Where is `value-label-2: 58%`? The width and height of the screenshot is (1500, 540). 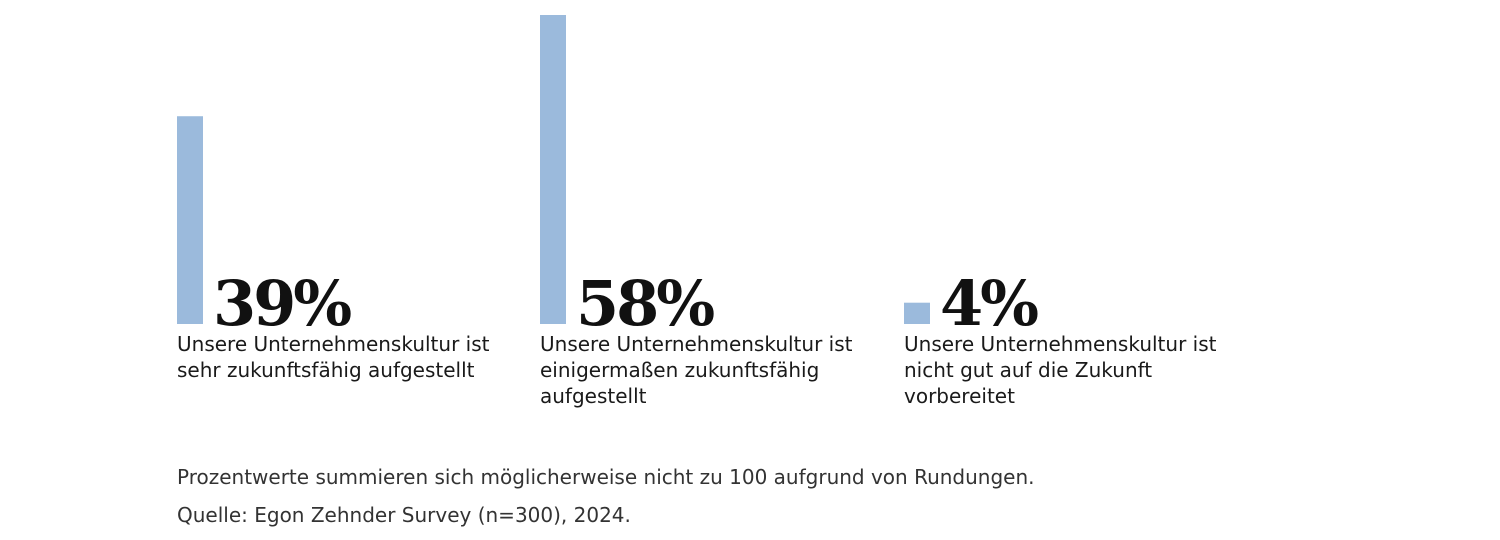 value-label-2: 58% is located at coordinates (645, 303).